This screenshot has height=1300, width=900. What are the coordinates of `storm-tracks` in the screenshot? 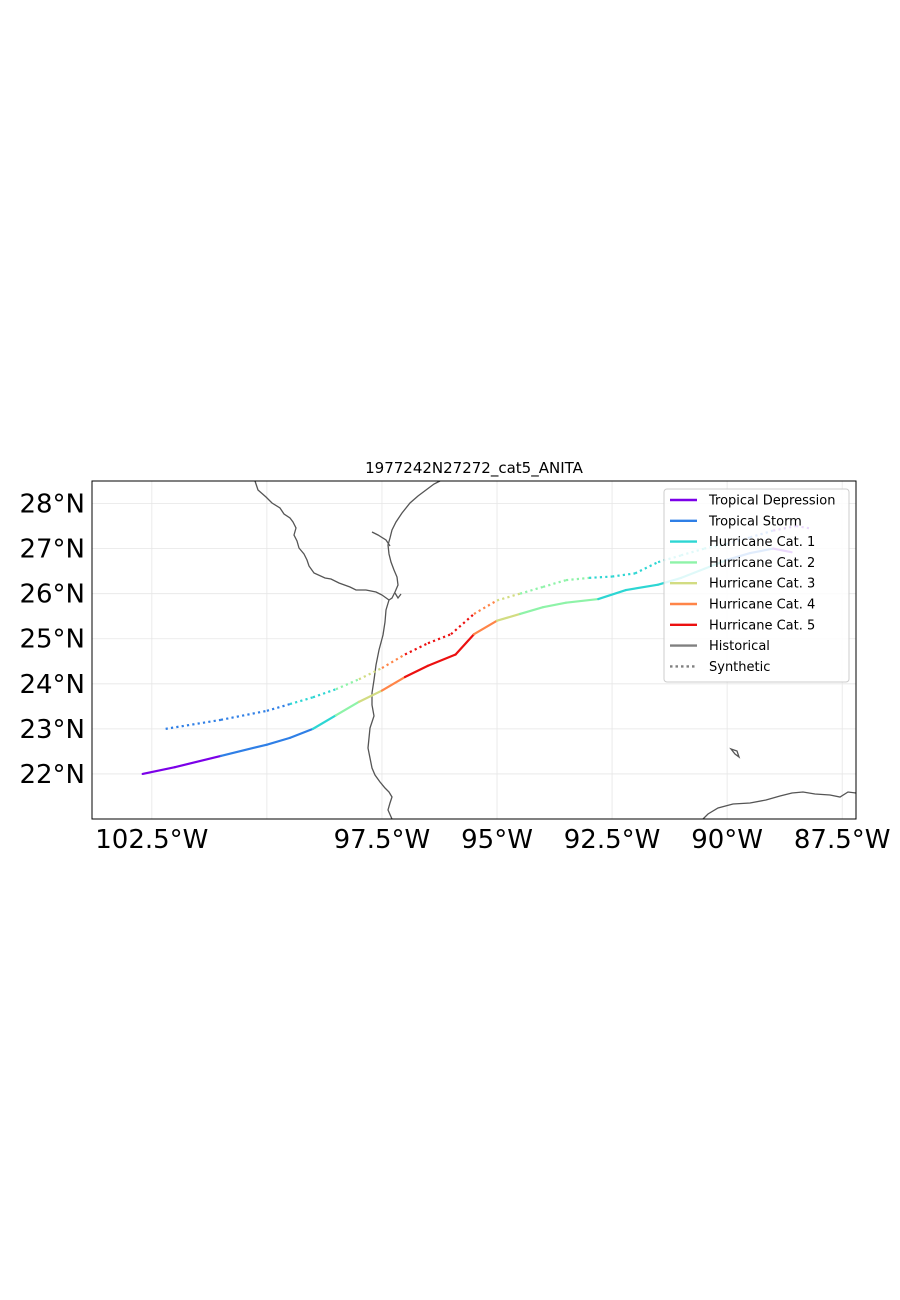 It's located at (476, 650).